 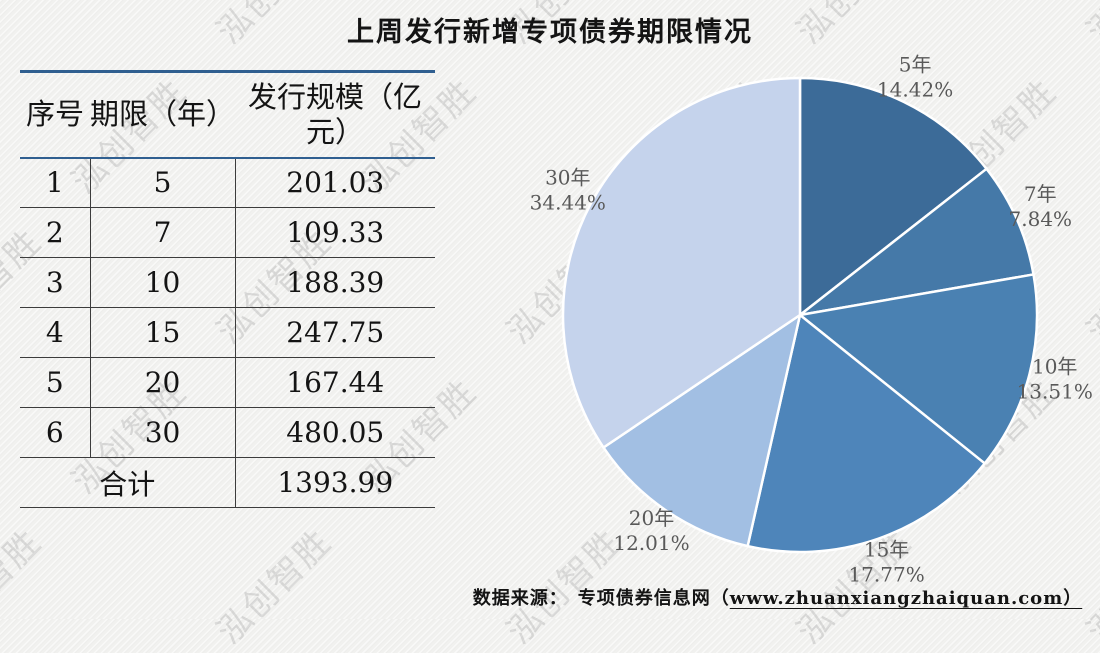 What do you see at coordinates (601, 598) in the screenshot?
I see `data-source-prefix: 数据来源： 专项债券信息网（` at bounding box center [601, 598].